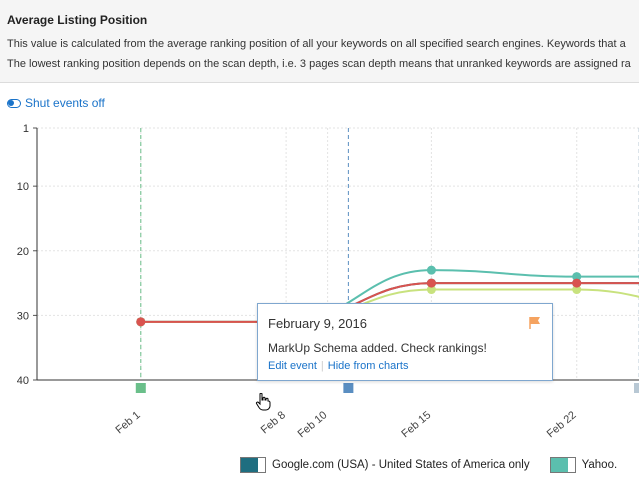 This screenshot has width=639, height=491. I want to click on x-tick-label: Feb 1, so click(127, 422).